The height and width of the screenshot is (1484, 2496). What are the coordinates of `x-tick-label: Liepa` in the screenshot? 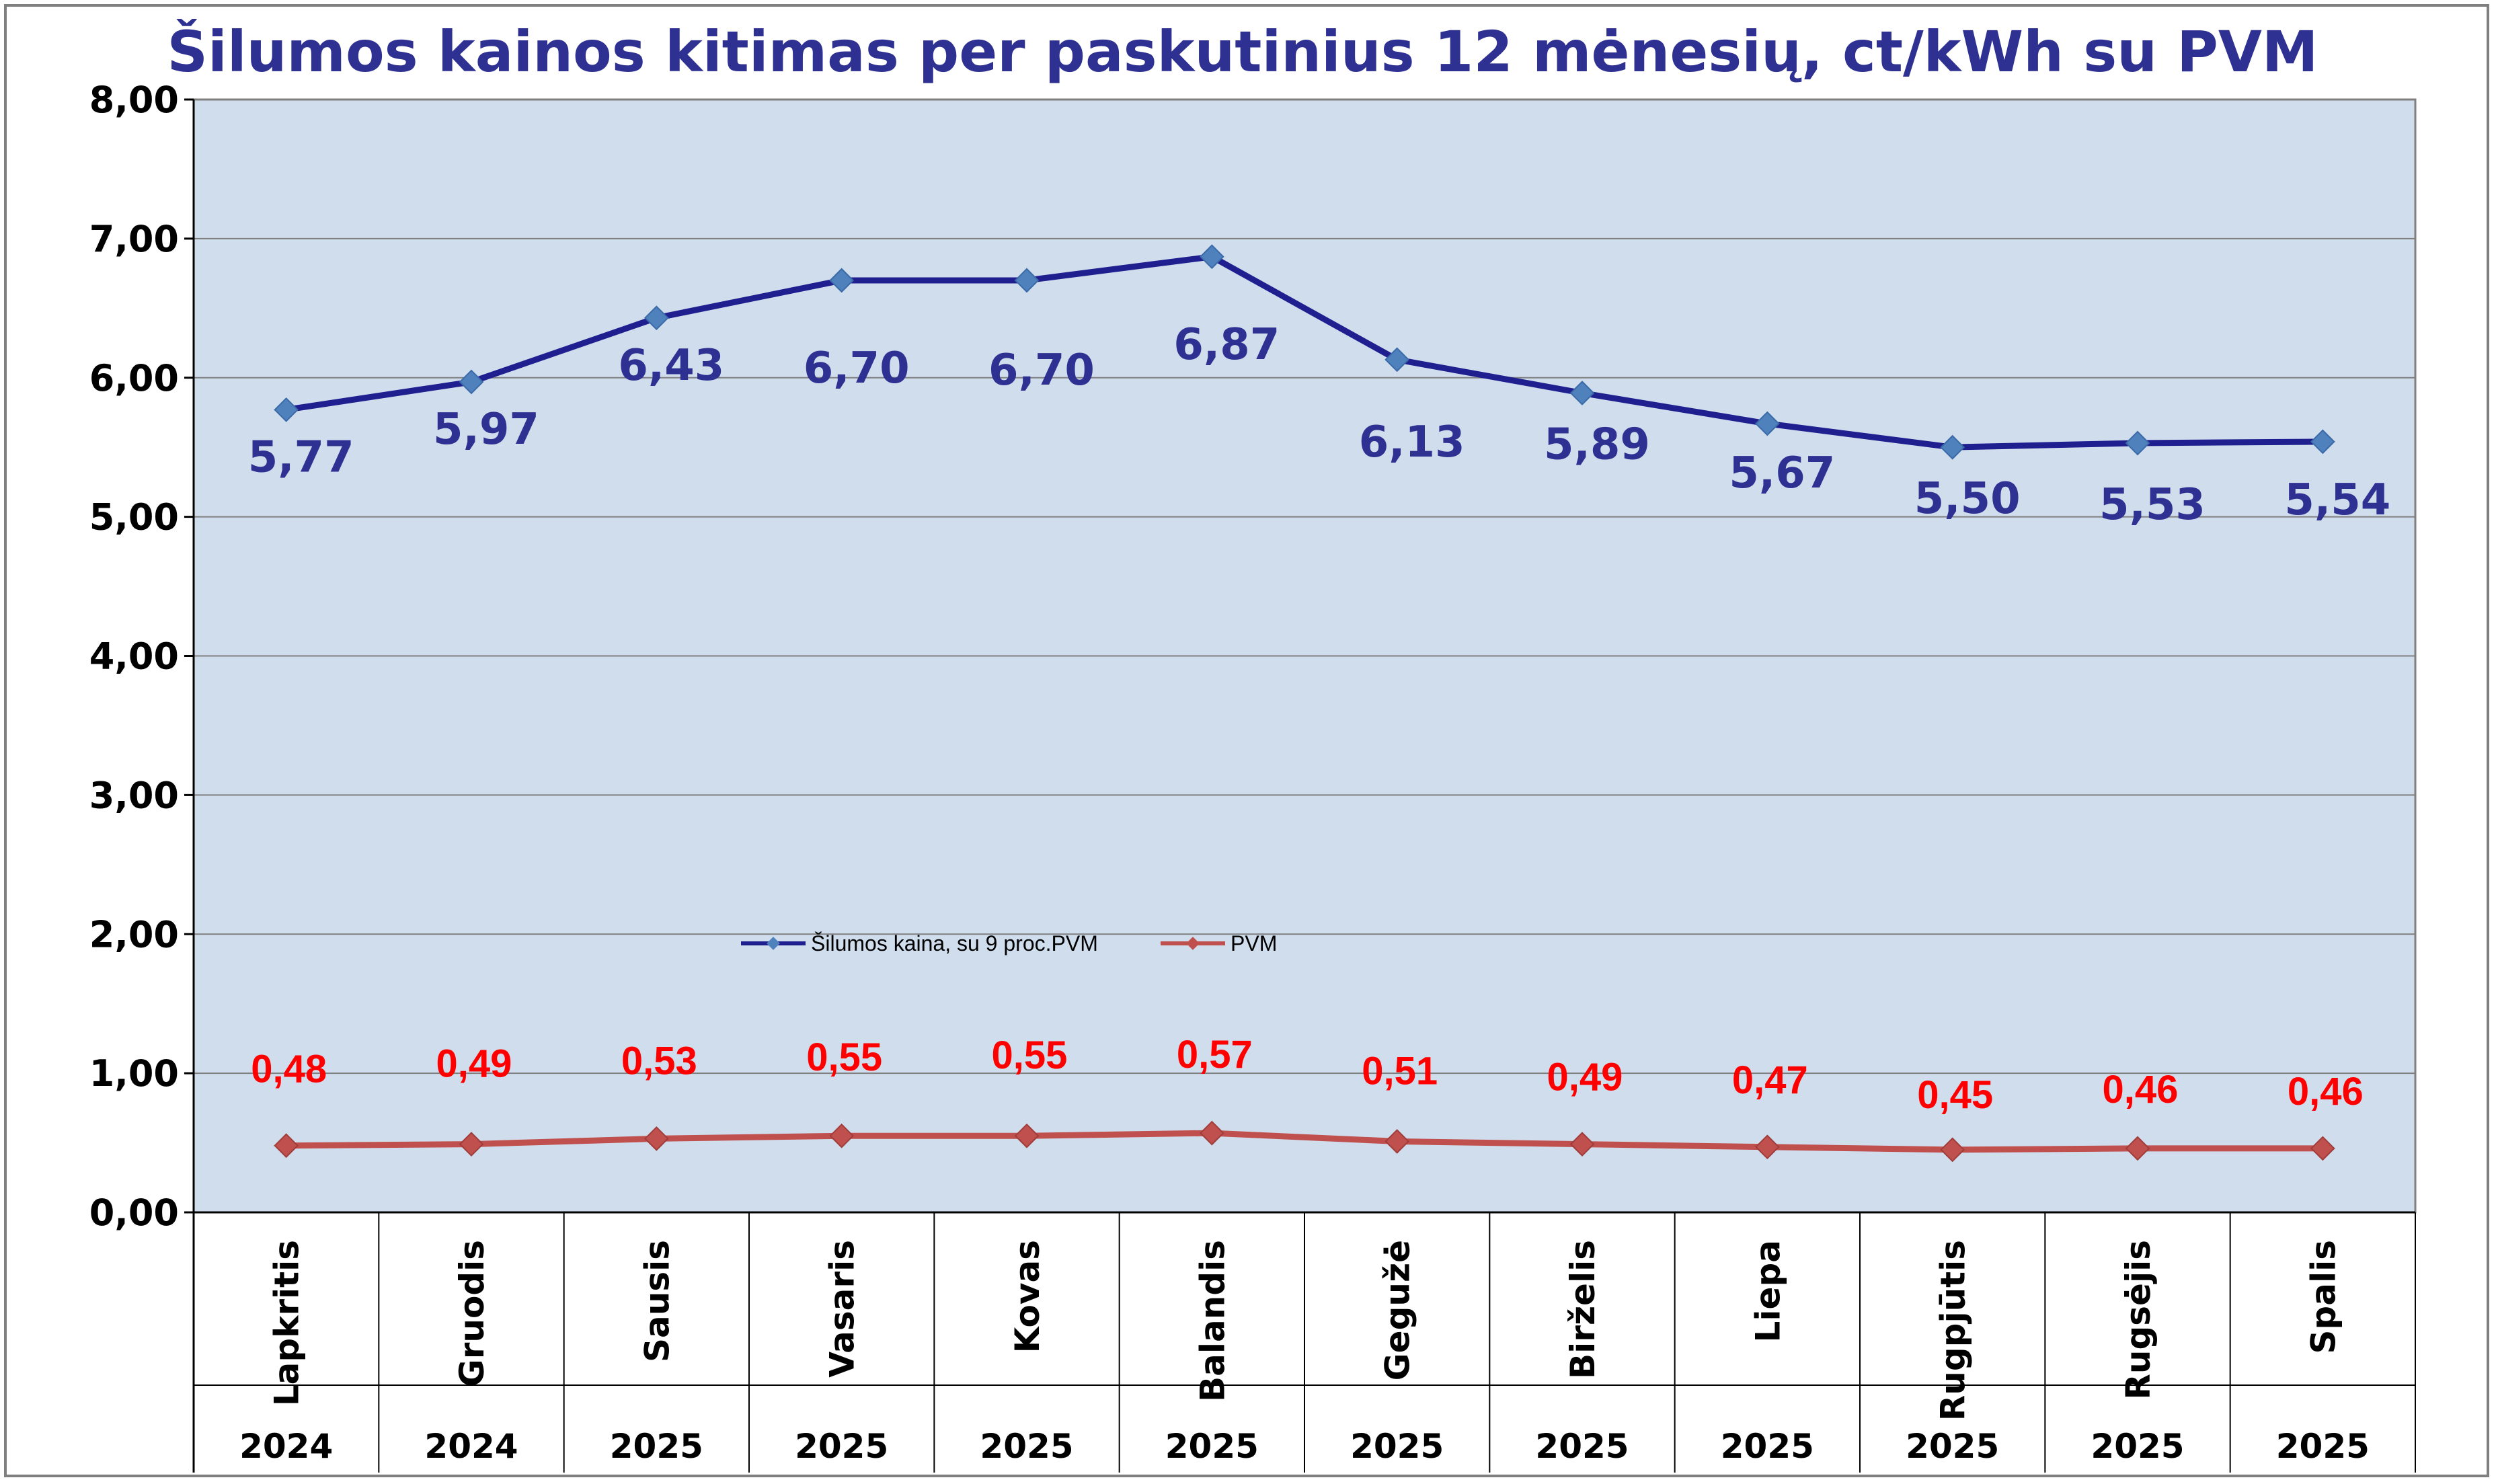 It's located at (1767, 1291).